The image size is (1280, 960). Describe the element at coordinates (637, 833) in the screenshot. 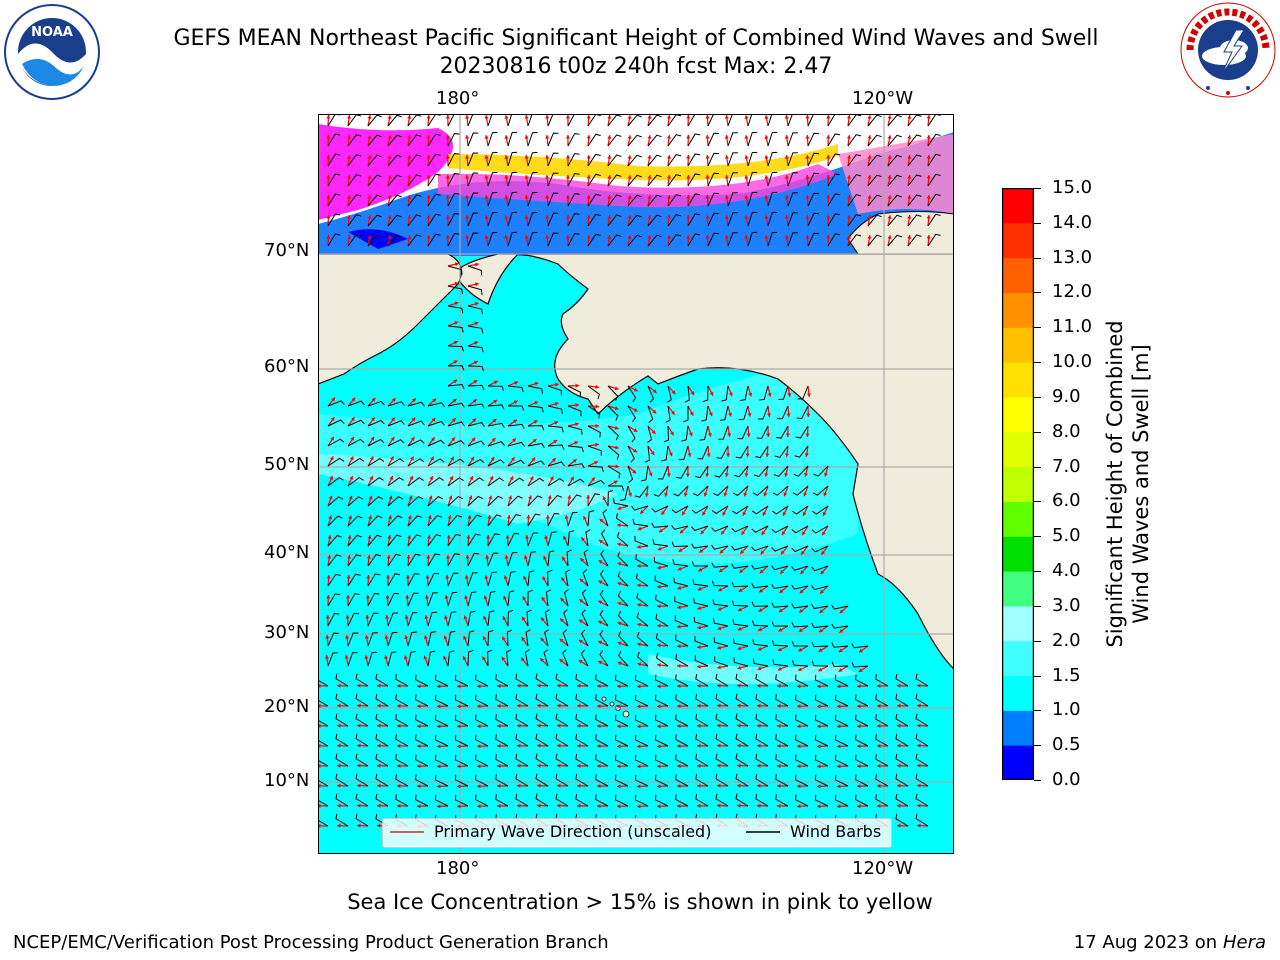

I see `map-legend` at that location.